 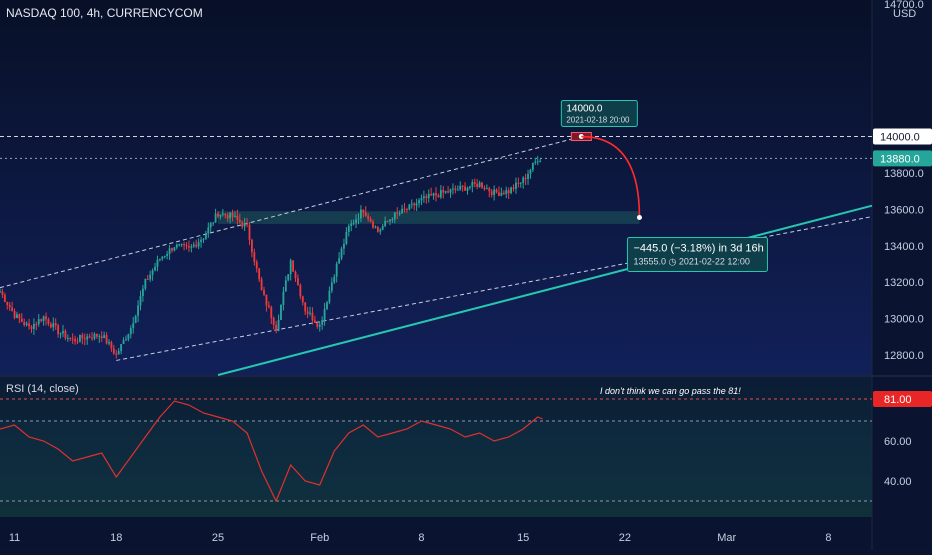 I want to click on price-tick-top: 14700.0, so click(x=904, y=5).